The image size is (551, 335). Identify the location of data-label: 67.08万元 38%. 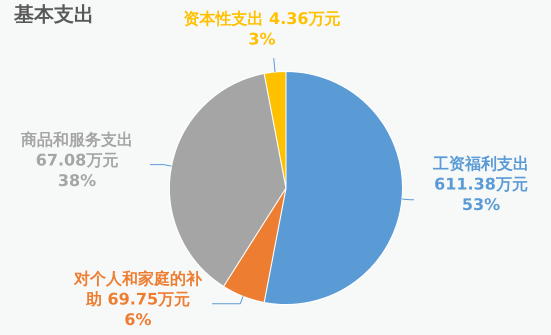
(77, 170).